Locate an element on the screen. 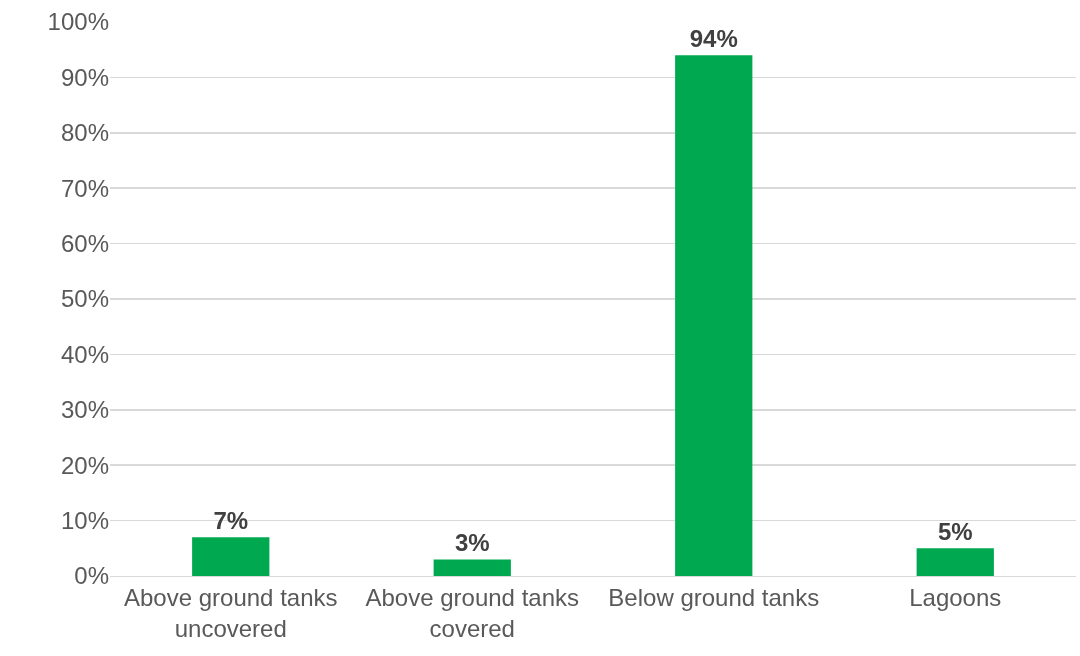 This screenshot has width=1080, height=656. x-tick-label: Above ground tanks uncovered is located at coordinates (231, 612).